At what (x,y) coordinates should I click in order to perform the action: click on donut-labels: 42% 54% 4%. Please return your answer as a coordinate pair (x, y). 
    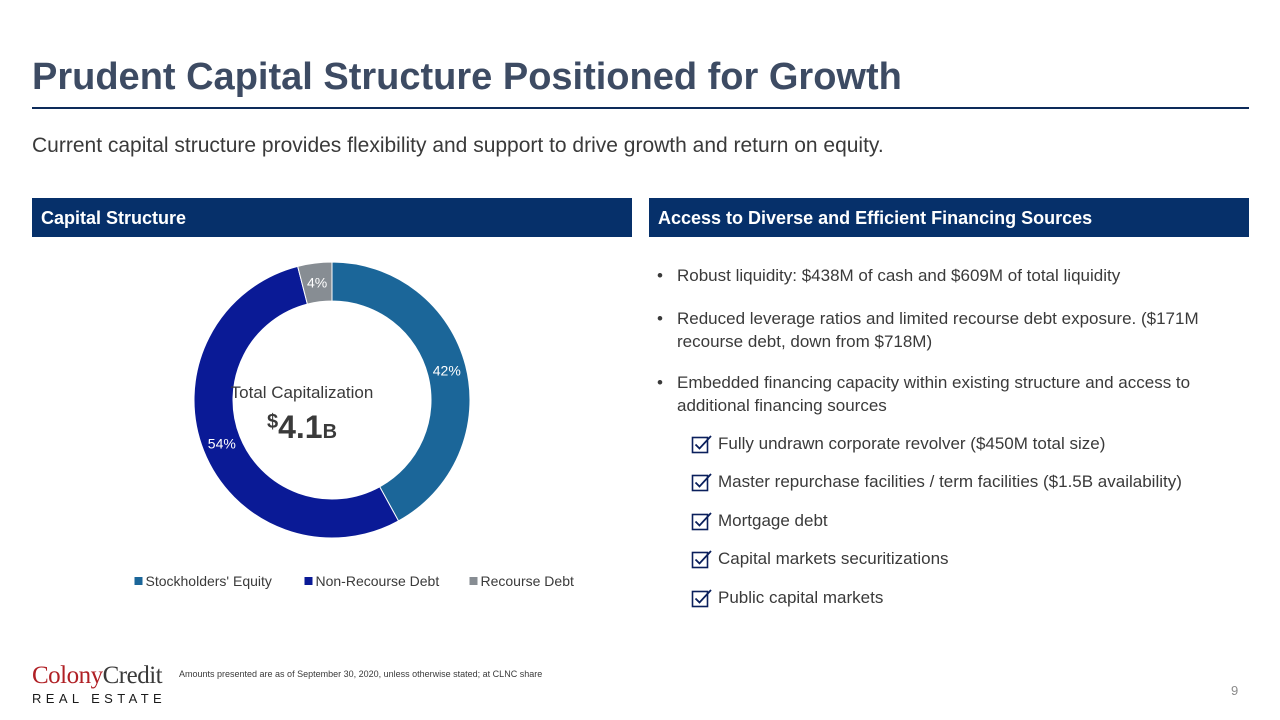
    Looking at the image, I should click on (334, 362).